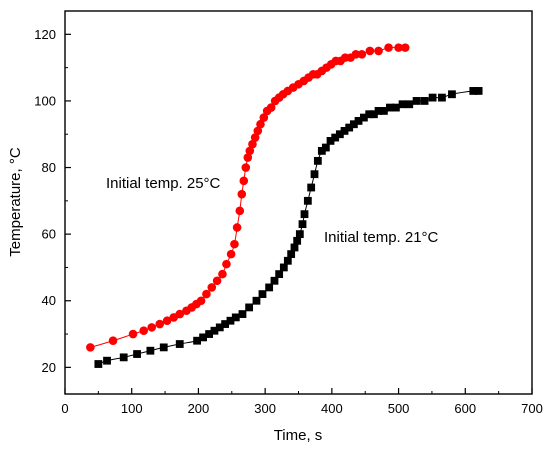 The image size is (550, 449). What do you see at coordinates (49, 234) in the screenshot?
I see `y-tick-label: 60` at bounding box center [49, 234].